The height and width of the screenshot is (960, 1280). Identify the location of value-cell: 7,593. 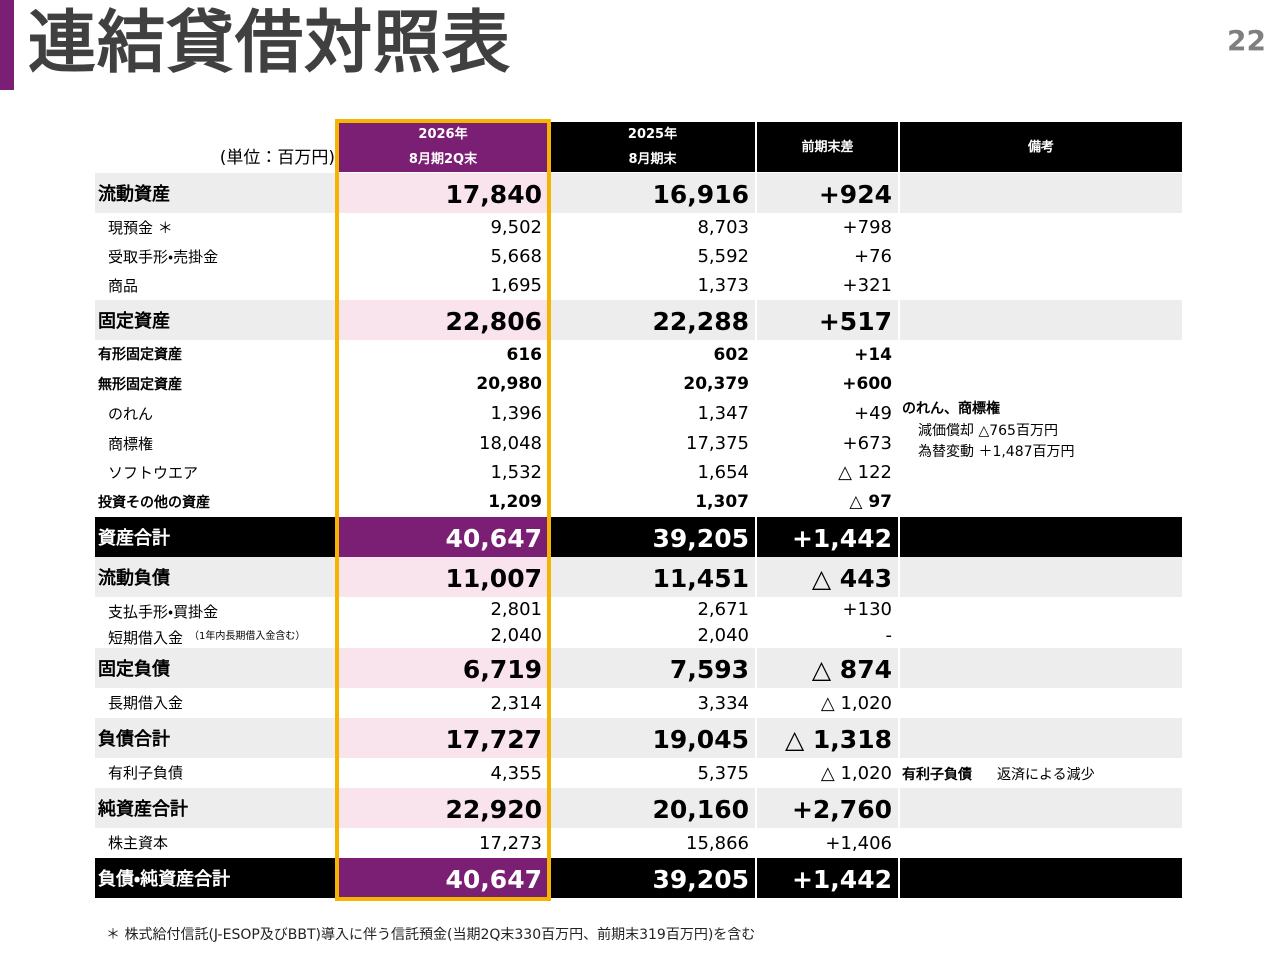
(652, 668).